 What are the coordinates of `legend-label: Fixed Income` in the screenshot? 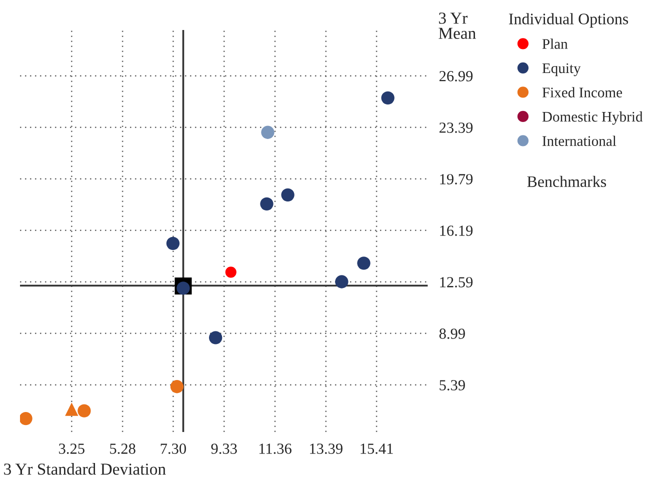 It's located at (582, 92).